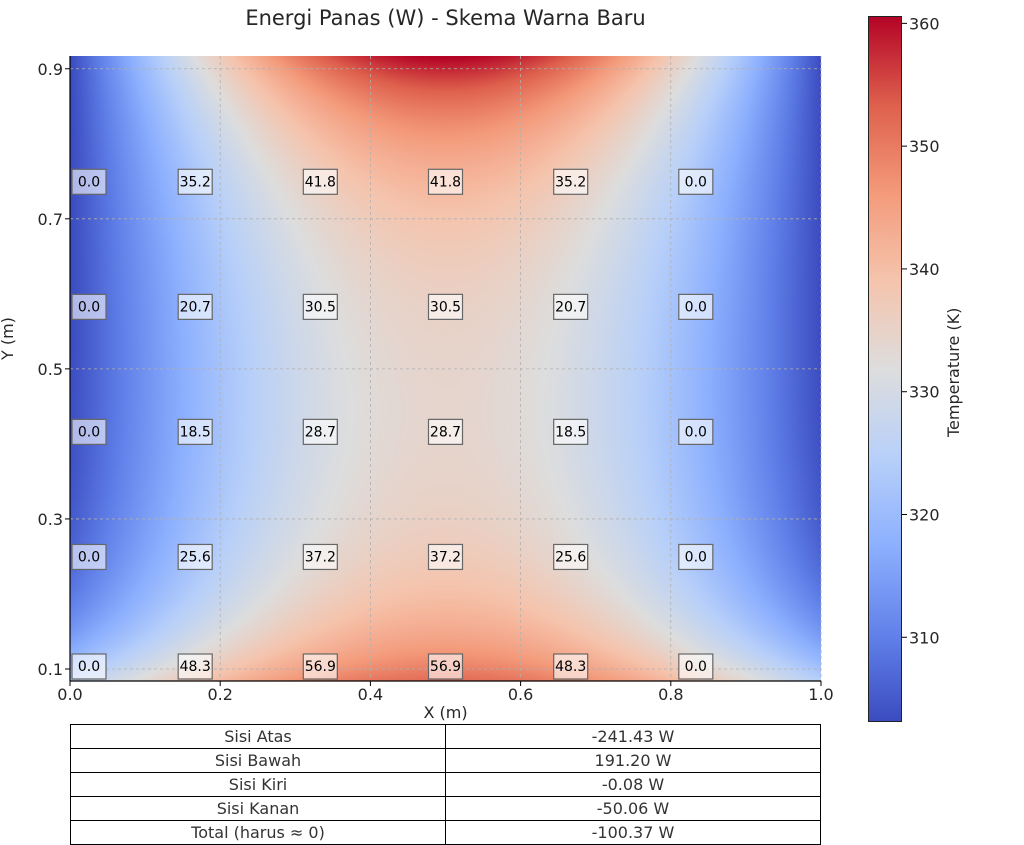  I want to click on chart-title: Energi Panas (W) - Skema Warna Baru, so click(445, 18).